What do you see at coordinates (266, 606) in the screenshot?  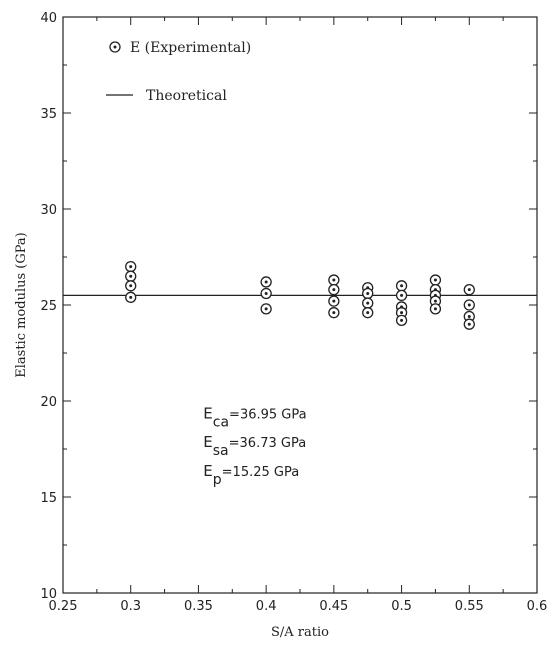 I see `x-tick-label: 0.4` at bounding box center [266, 606].